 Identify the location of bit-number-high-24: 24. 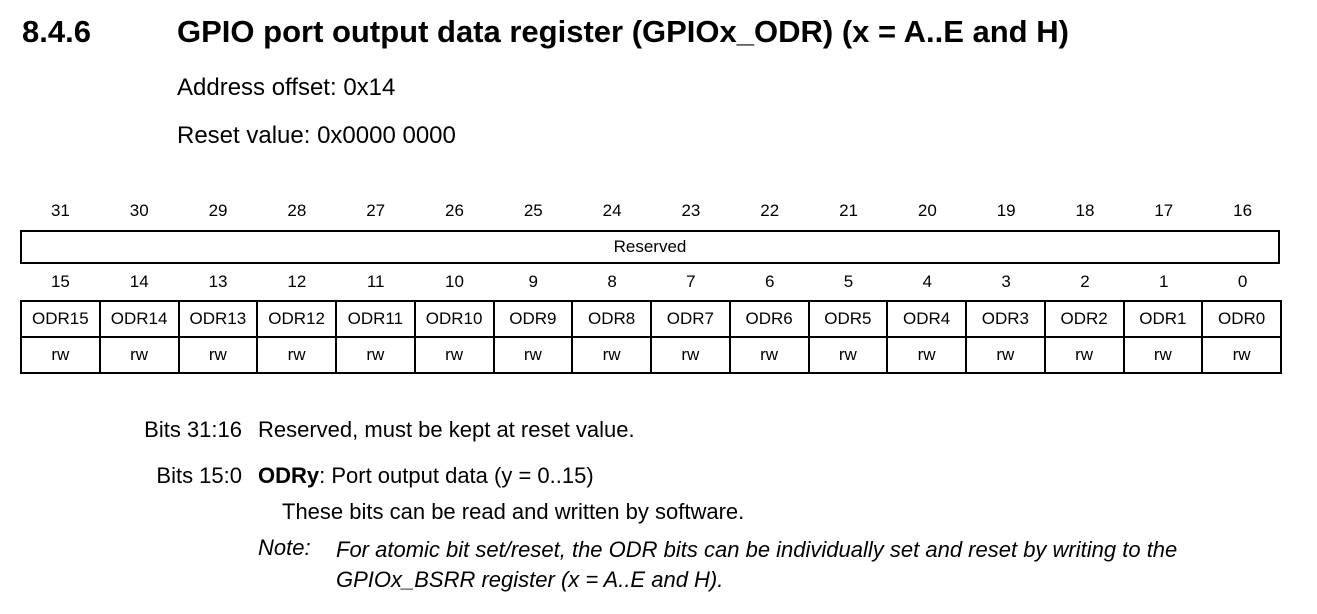
(612, 210).